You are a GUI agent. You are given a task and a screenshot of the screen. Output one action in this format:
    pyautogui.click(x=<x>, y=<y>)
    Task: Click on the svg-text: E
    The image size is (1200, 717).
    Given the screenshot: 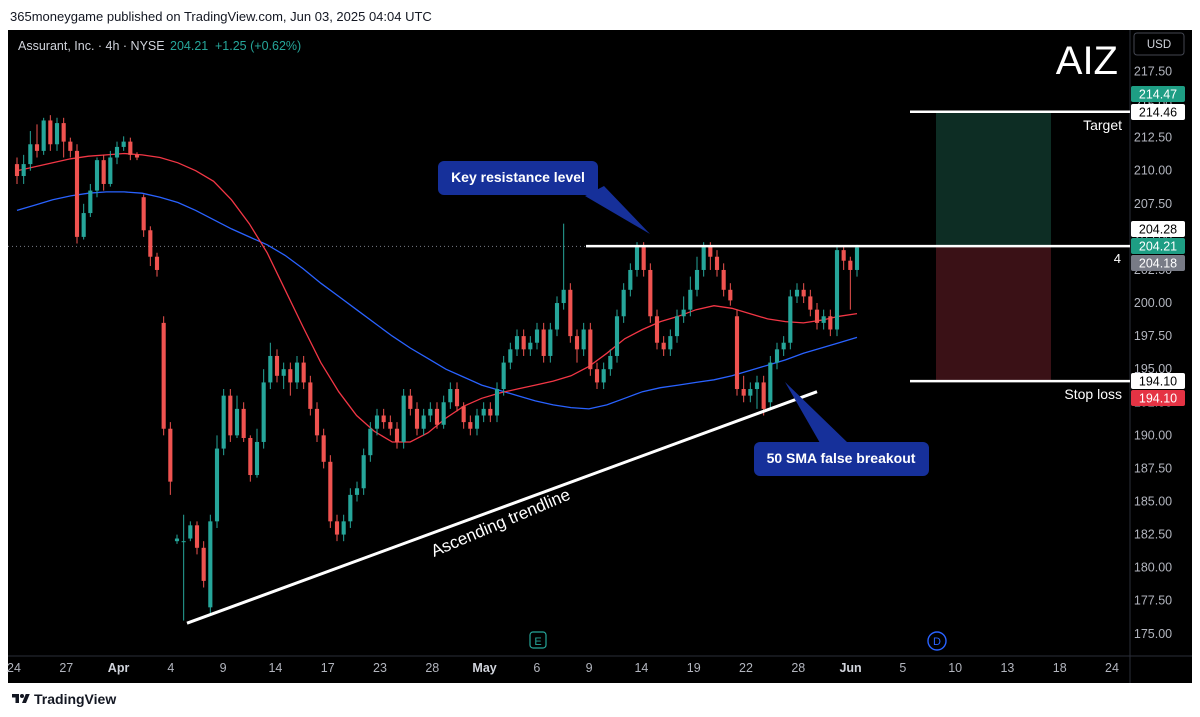 What is the action you would take?
    pyautogui.click(x=537, y=642)
    